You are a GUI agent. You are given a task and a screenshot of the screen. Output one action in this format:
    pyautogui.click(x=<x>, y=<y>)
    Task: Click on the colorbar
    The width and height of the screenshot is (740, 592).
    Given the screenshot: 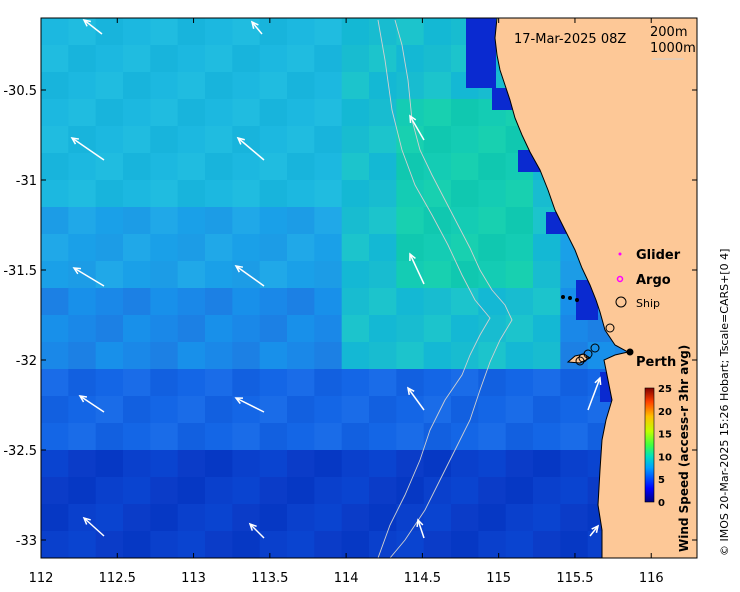 What is the action you would take?
    pyautogui.click(x=649, y=445)
    